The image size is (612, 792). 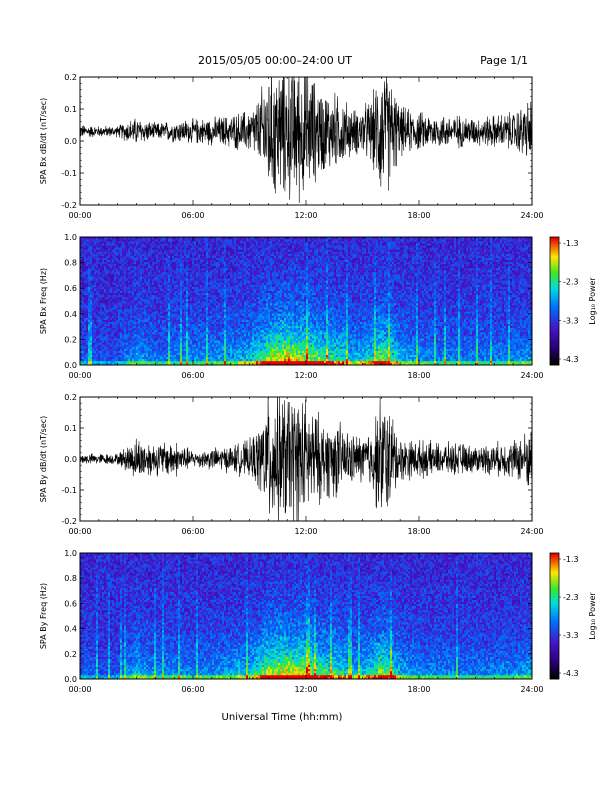 I want to click on x-axis-label: Universal Time (hh:mm), so click(x=282, y=717).